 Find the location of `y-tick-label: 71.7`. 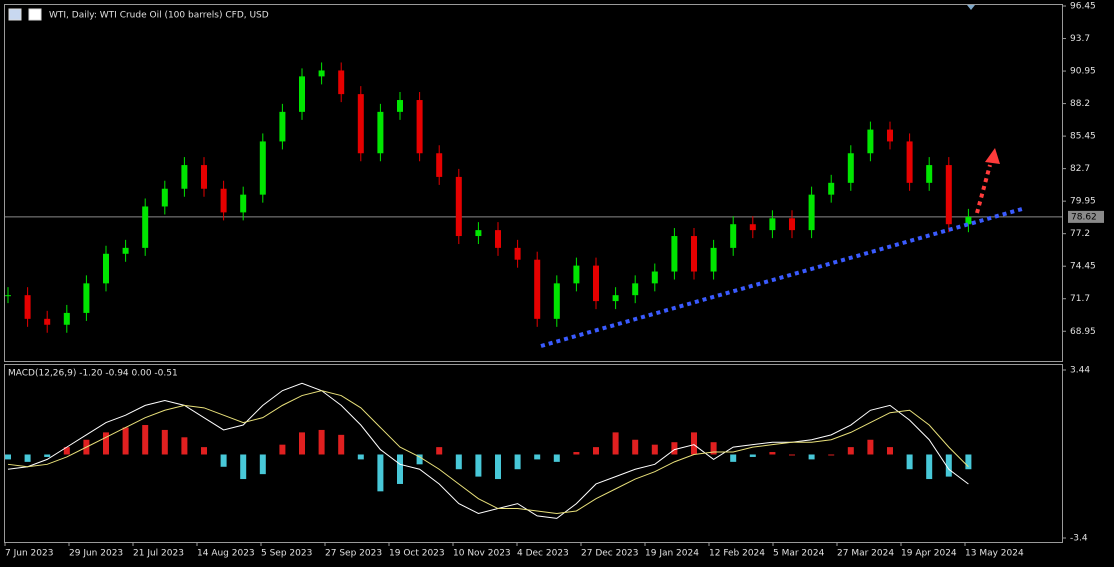

y-tick-label: 71.7 is located at coordinates (1080, 299).